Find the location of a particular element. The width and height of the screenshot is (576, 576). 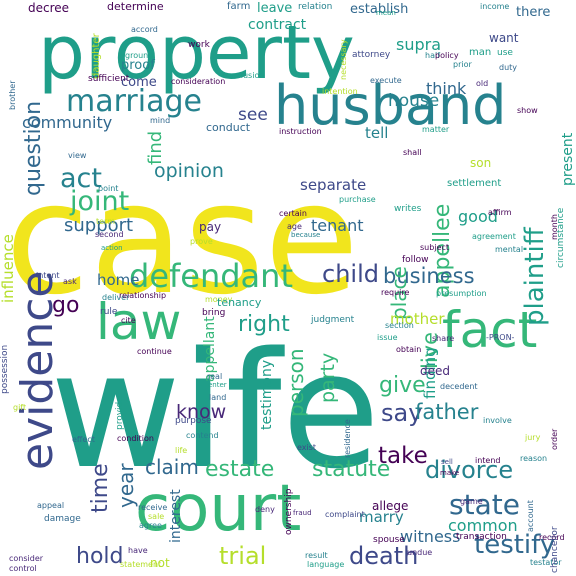

cloud-word-old: old is located at coordinates (482, 83).